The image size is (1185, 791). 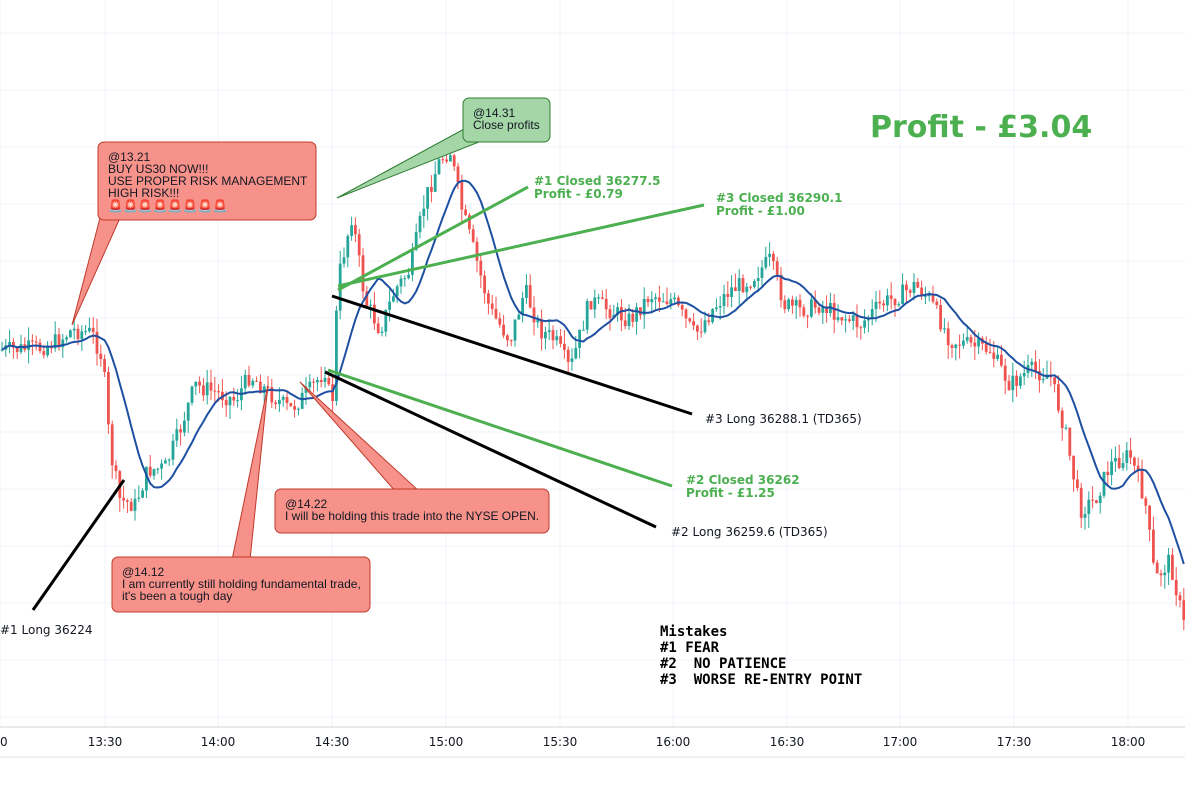 What do you see at coordinates (690, 648) in the screenshot?
I see `mistake-1: #1 FEAR` at bounding box center [690, 648].